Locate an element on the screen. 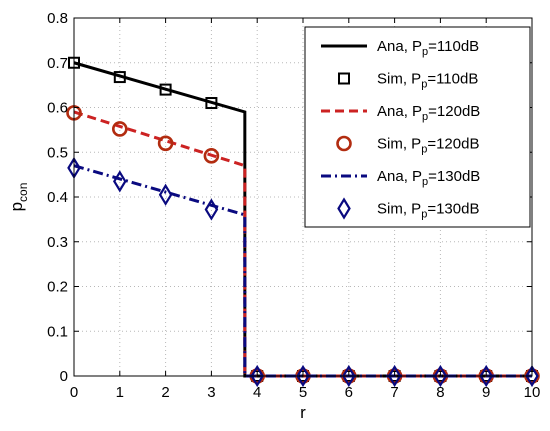 The height and width of the screenshot is (431, 550). x-tick-label: 2 is located at coordinates (165, 392).